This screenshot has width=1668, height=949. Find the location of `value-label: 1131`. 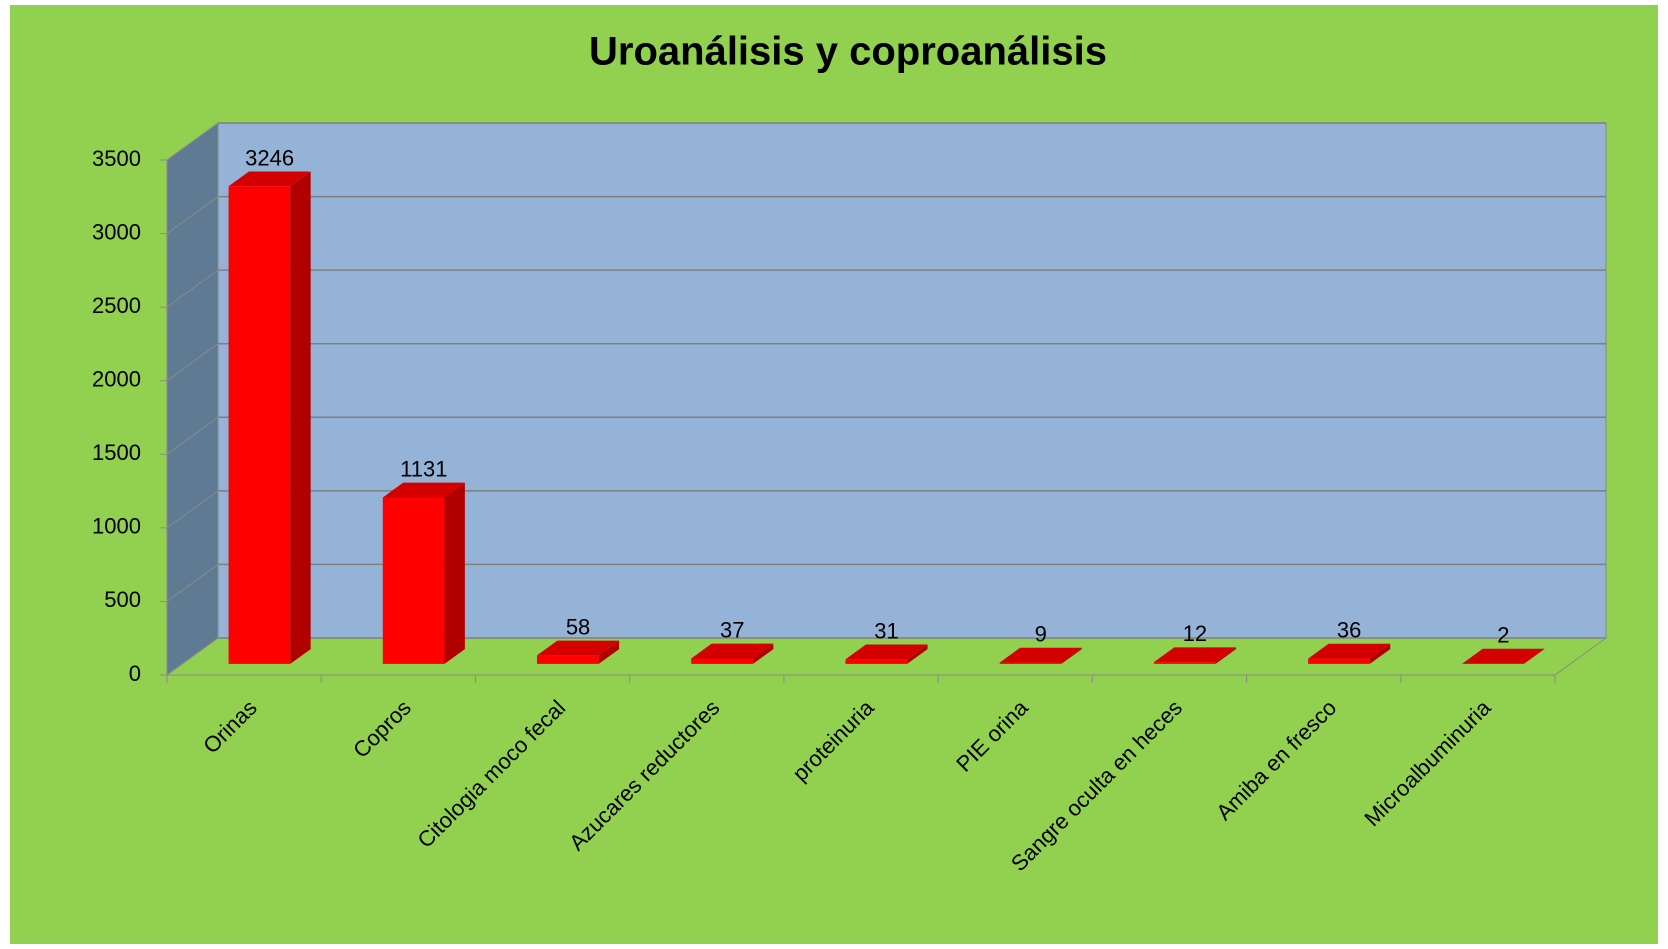

value-label: 1131 is located at coordinates (423, 468).